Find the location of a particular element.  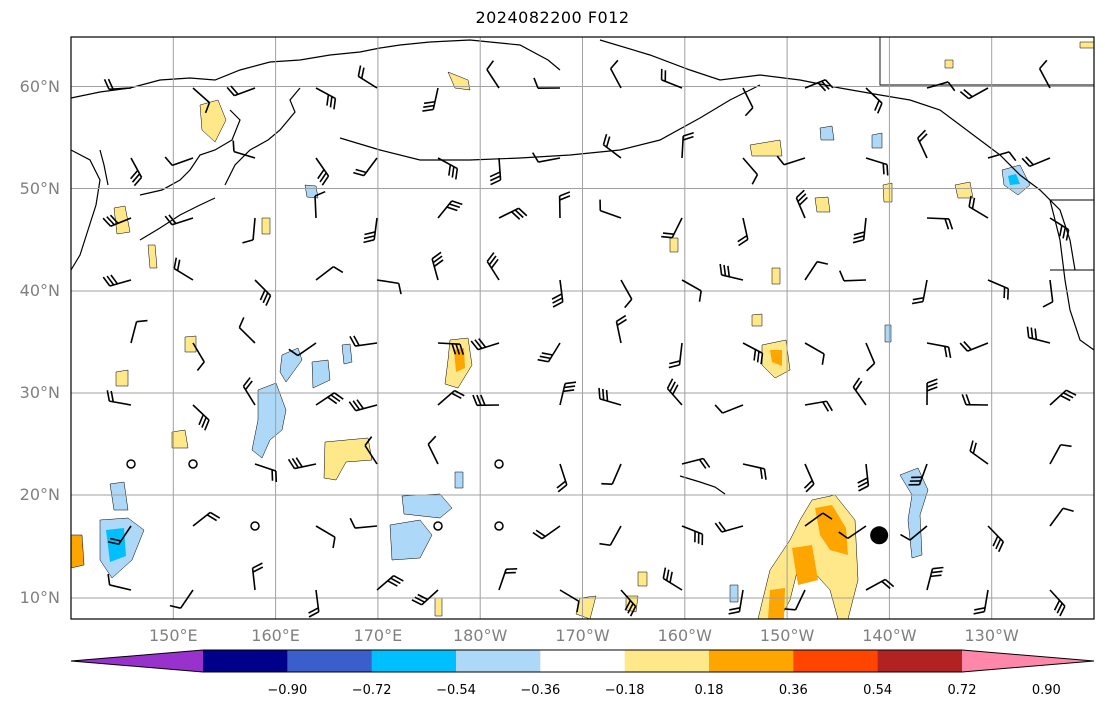

storm-center-marker is located at coordinates (879, 535).